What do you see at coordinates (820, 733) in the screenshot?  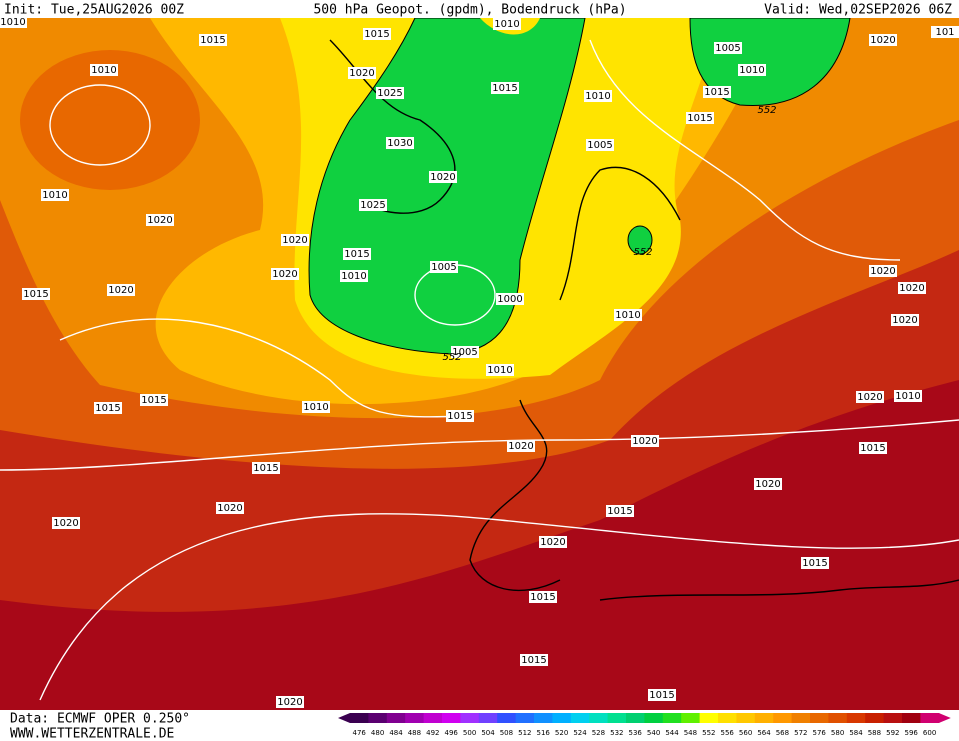 I see `colorbar-tick-label: 576` at bounding box center [820, 733].